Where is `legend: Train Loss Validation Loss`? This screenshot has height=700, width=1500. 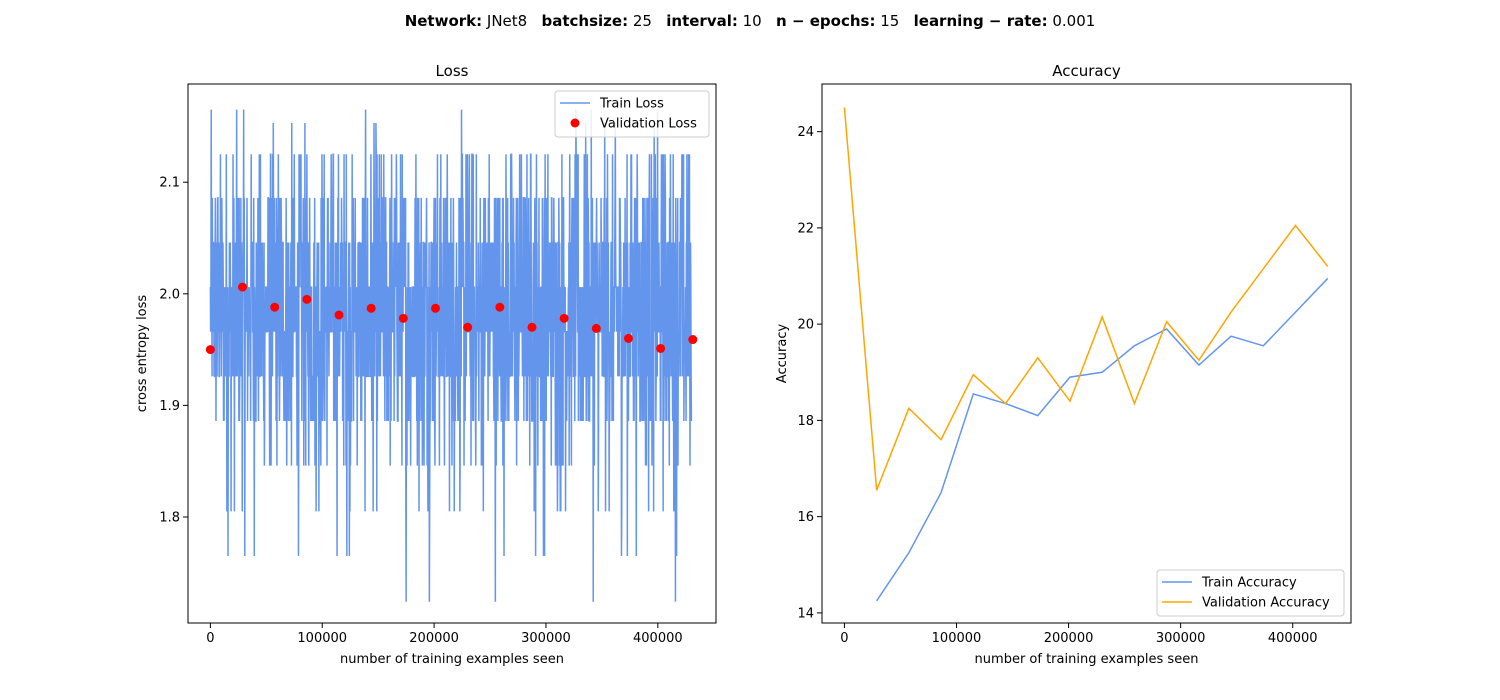 legend: Train Loss Validation Loss is located at coordinates (632, 114).